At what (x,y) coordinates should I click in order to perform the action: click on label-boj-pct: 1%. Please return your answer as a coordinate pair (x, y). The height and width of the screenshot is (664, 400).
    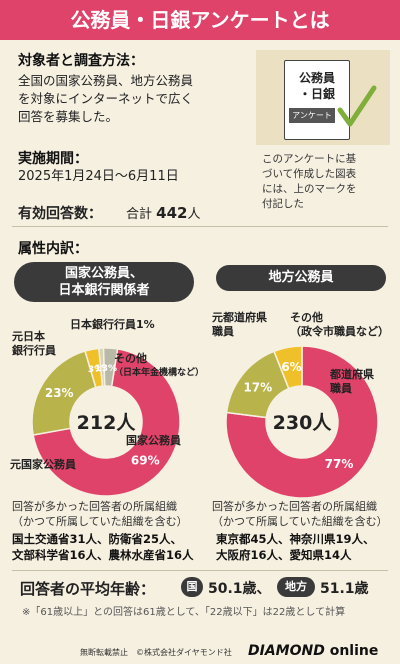
    Looking at the image, I should click on (145, 324).